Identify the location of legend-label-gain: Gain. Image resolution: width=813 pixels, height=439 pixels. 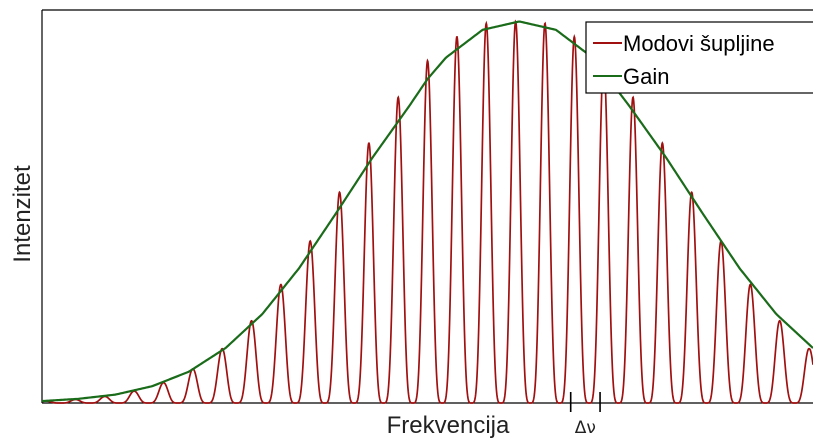
(646, 76).